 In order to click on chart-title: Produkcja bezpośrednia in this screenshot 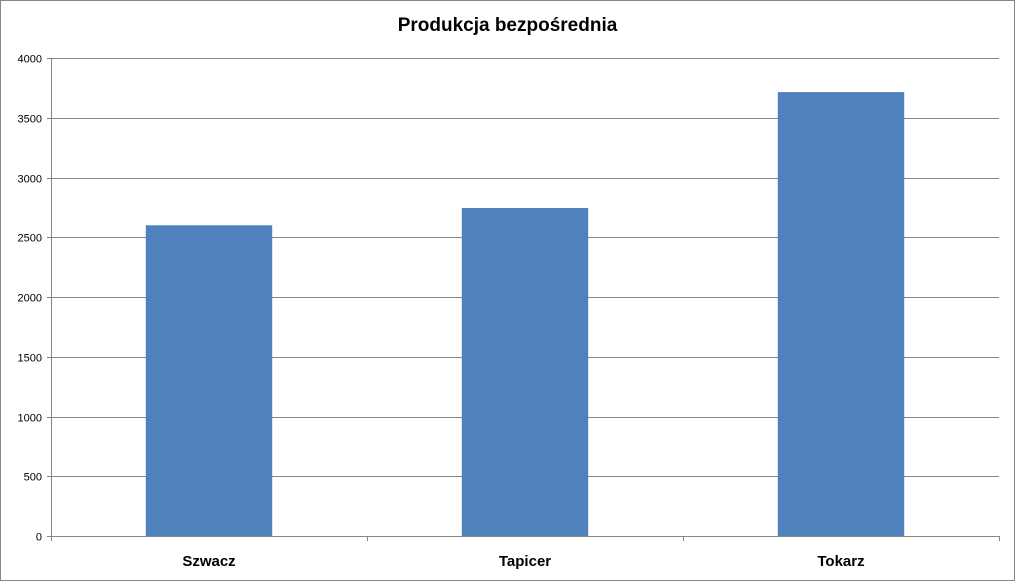, I will do `click(507, 25)`.